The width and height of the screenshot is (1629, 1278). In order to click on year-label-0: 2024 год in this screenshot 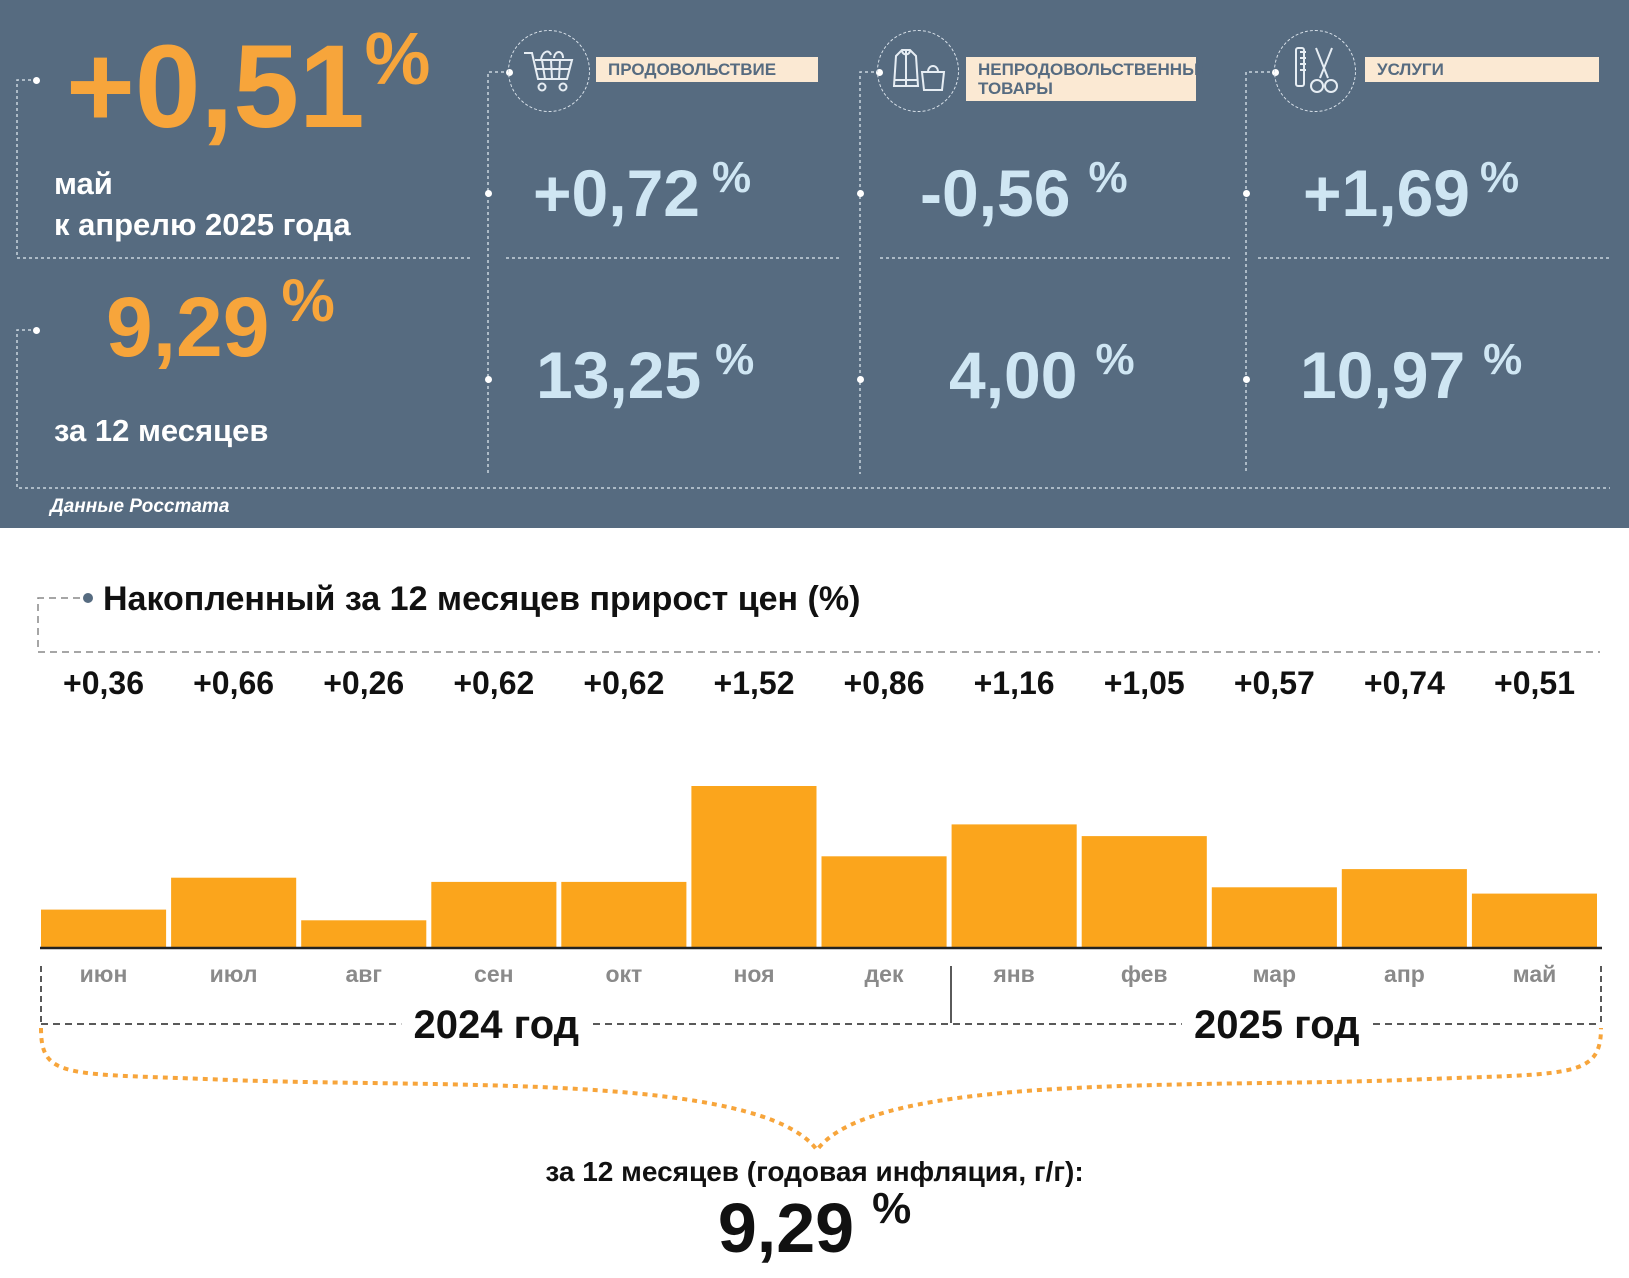, I will do `click(497, 1025)`.